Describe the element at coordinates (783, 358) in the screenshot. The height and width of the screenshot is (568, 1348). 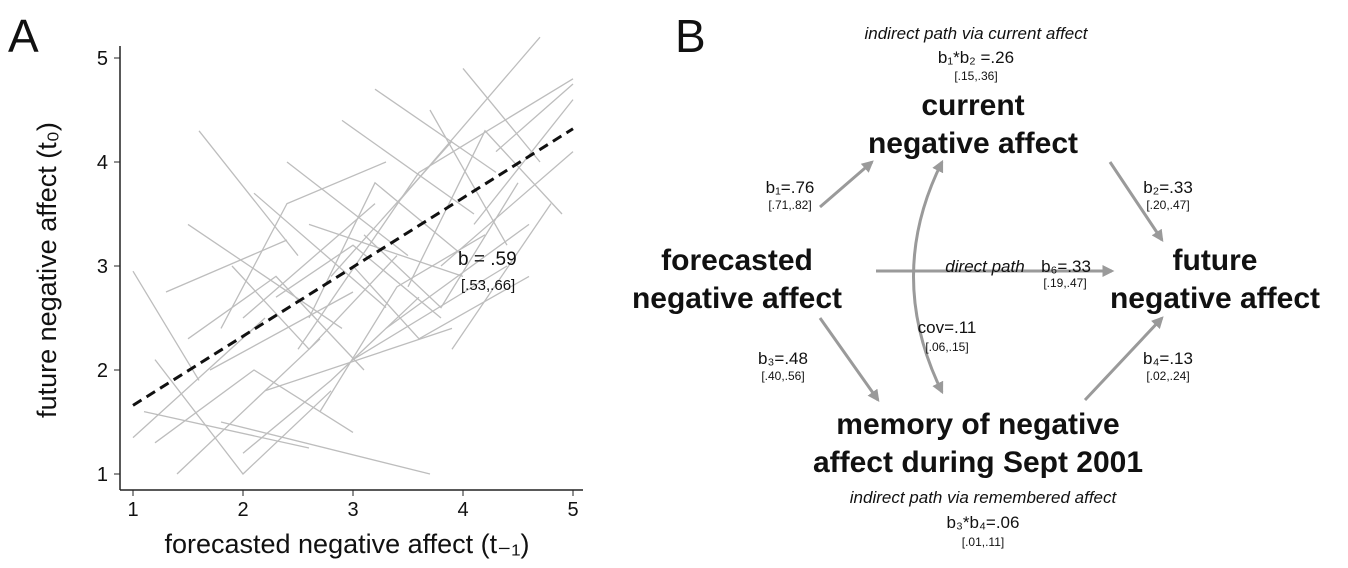
I see `edge-label: b₃=.48` at that location.